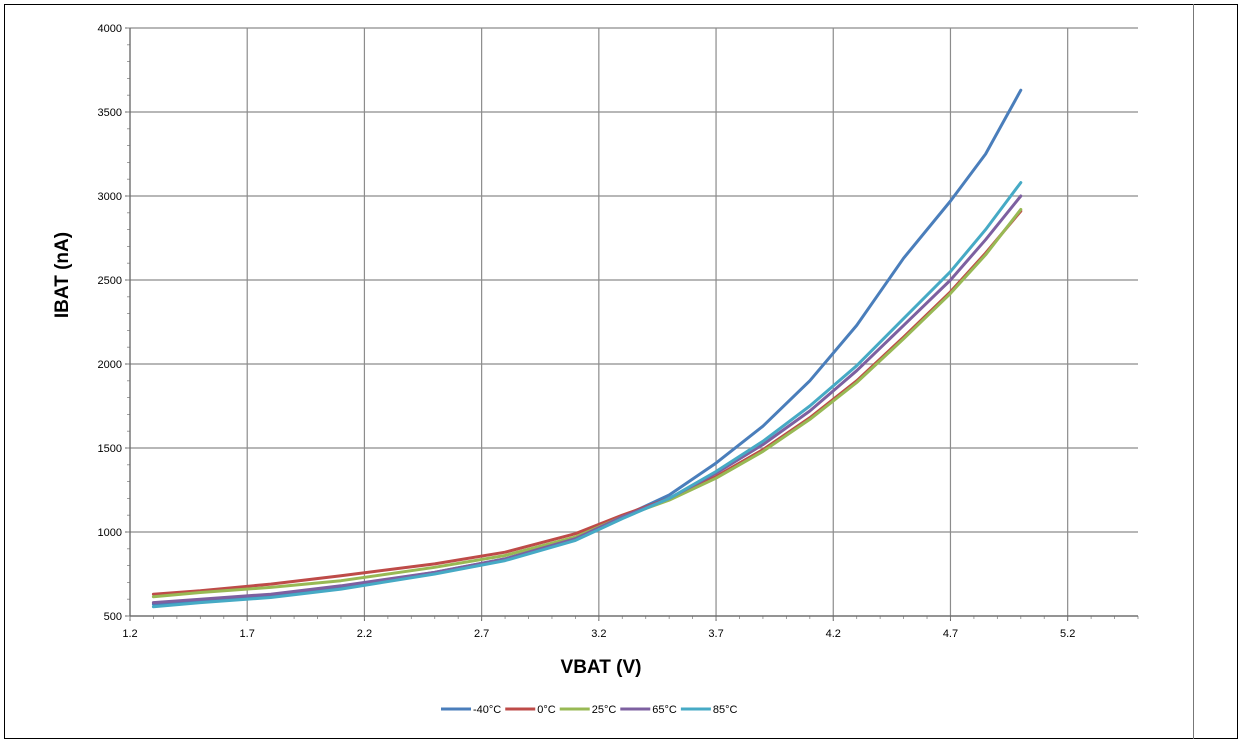 The width and height of the screenshot is (1243, 743). I want to click on x-tick-label: 2.2, so click(364, 634).